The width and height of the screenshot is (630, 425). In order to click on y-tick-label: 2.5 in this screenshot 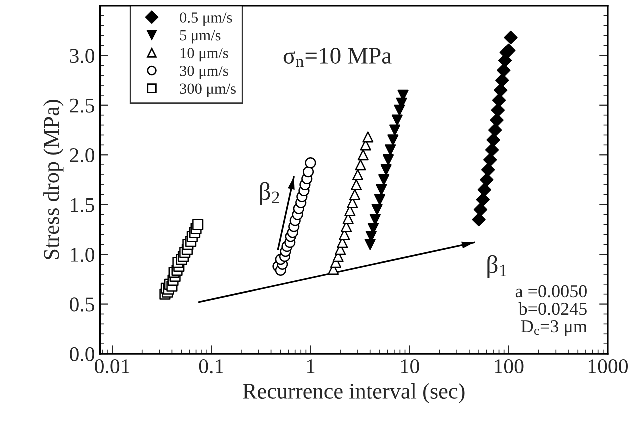, I will do `click(82, 105)`.